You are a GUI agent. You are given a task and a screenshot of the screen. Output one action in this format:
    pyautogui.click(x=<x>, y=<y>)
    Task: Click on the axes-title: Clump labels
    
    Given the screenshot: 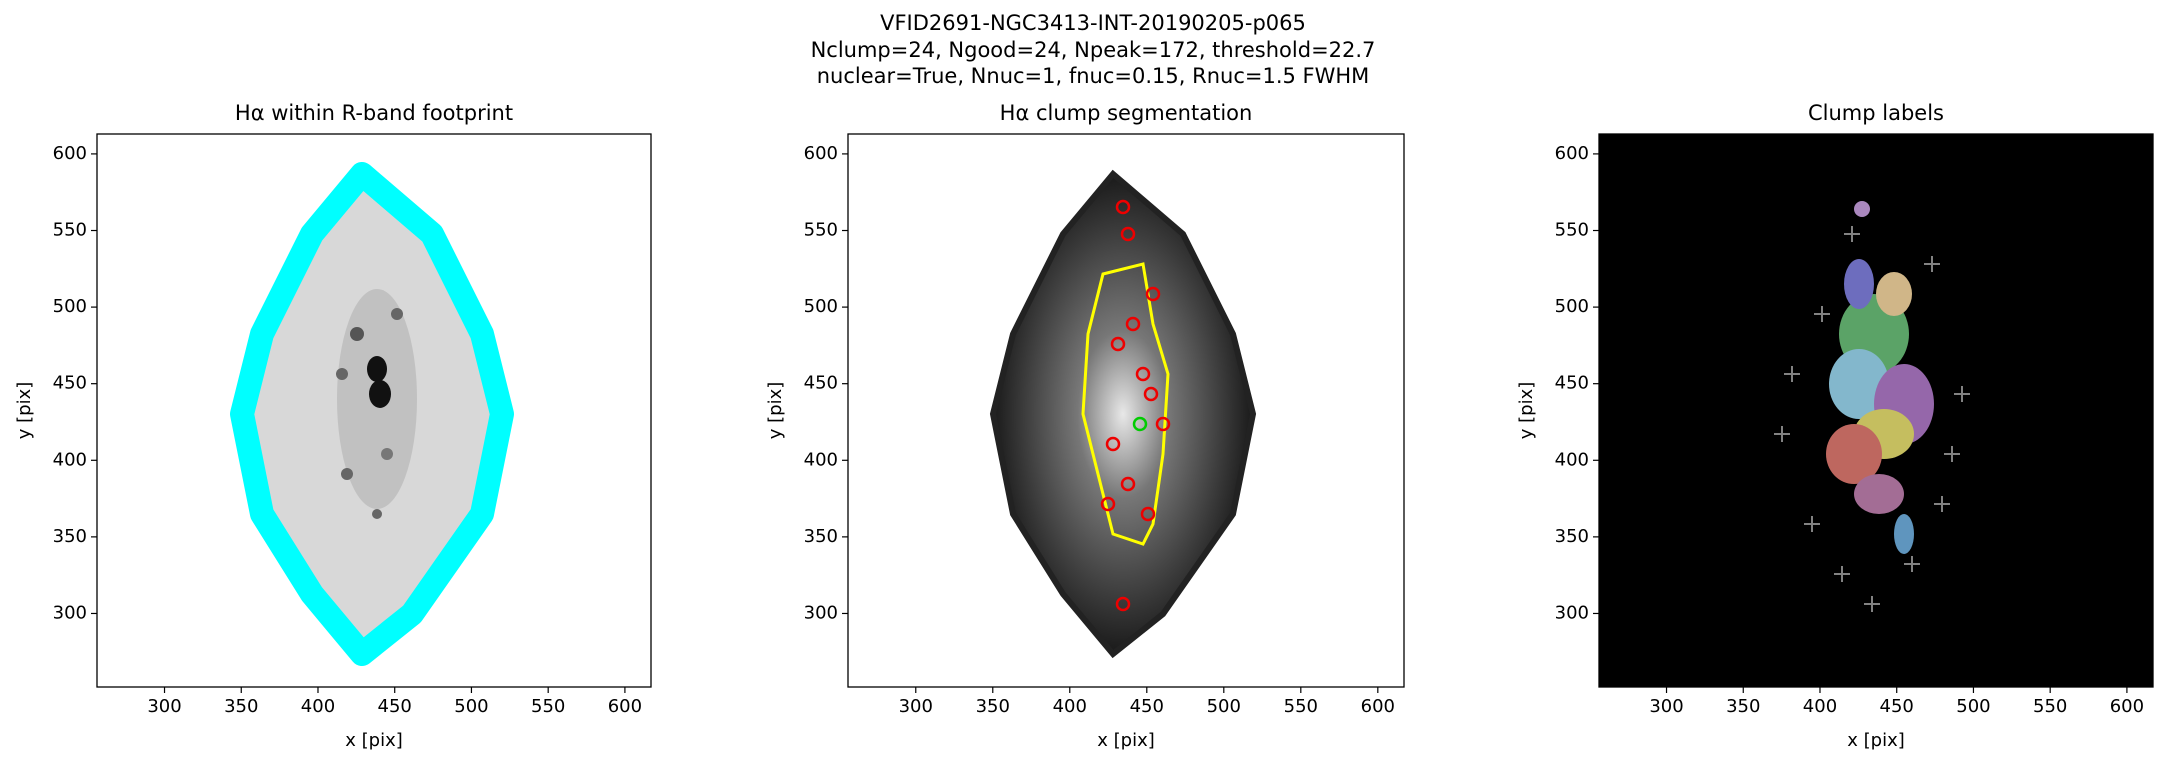 What is the action you would take?
    pyautogui.click(x=1876, y=113)
    